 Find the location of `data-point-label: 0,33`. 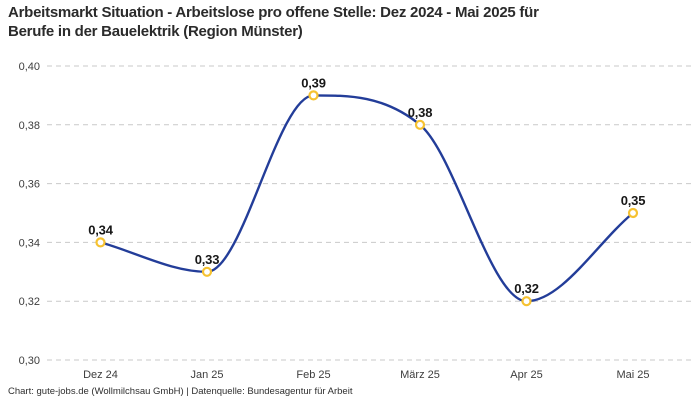

data-point-label: 0,33 is located at coordinates (207, 259).